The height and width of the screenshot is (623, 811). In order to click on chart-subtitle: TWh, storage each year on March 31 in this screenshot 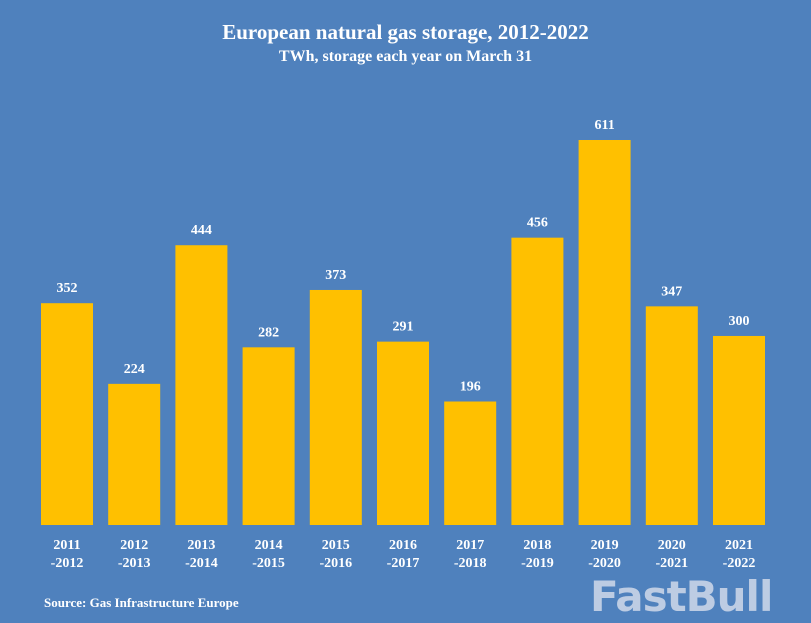, I will do `click(405, 56)`.